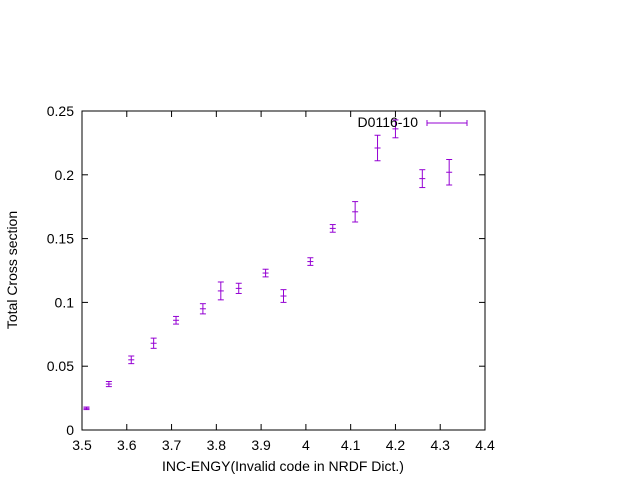 This screenshot has height=480, width=640. Describe the element at coordinates (351, 445) in the screenshot. I see `x-tick-label: 4.1` at that location.